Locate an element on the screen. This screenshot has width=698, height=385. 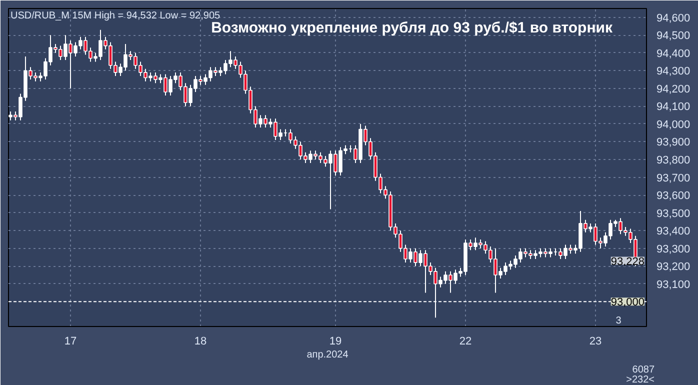
x-tick-label: 18 is located at coordinates (200, 342).